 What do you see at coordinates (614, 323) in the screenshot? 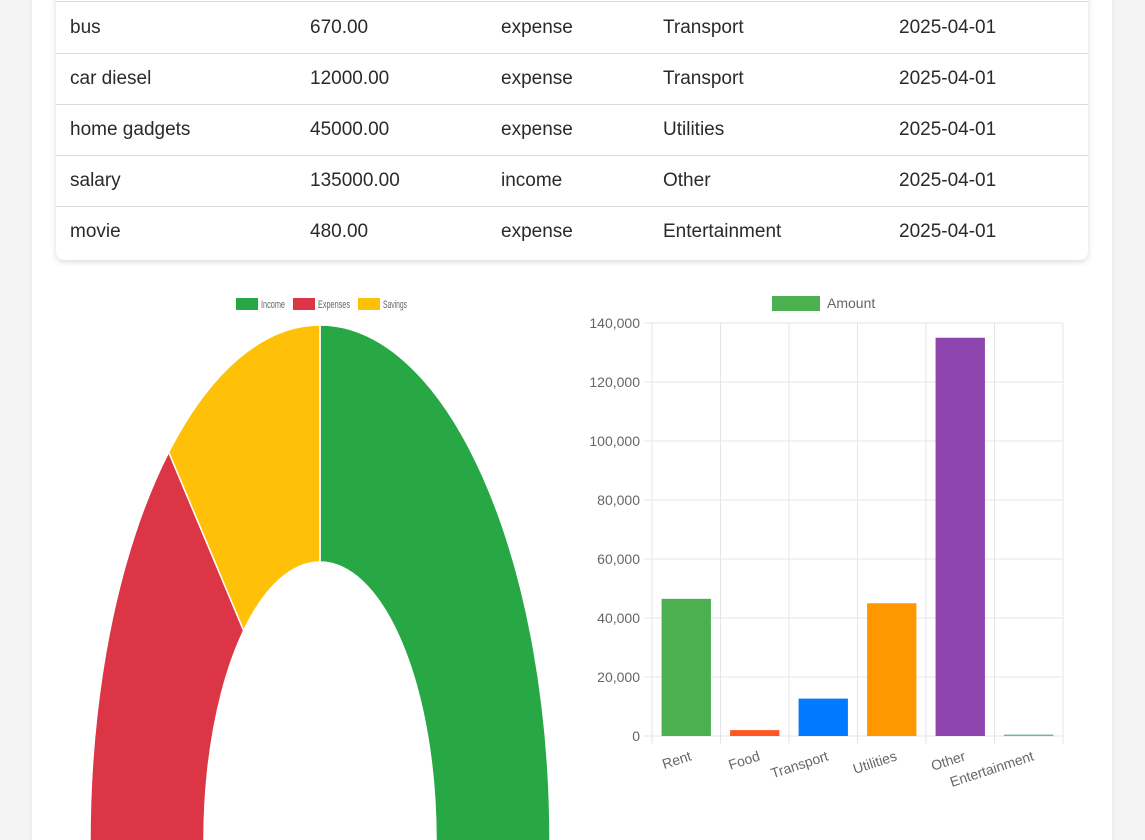
I see `y-tick-label: 140,000` at bounding box center [614, 323].